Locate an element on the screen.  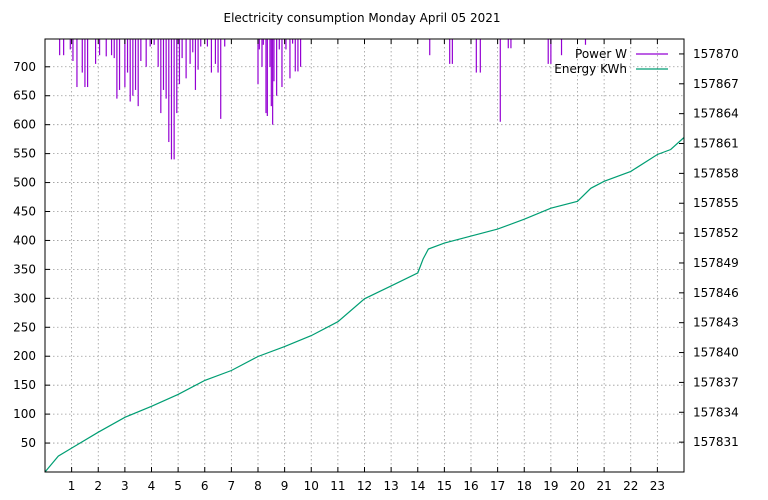
x-tick-label: 17 is located at coordinates (497, 486).